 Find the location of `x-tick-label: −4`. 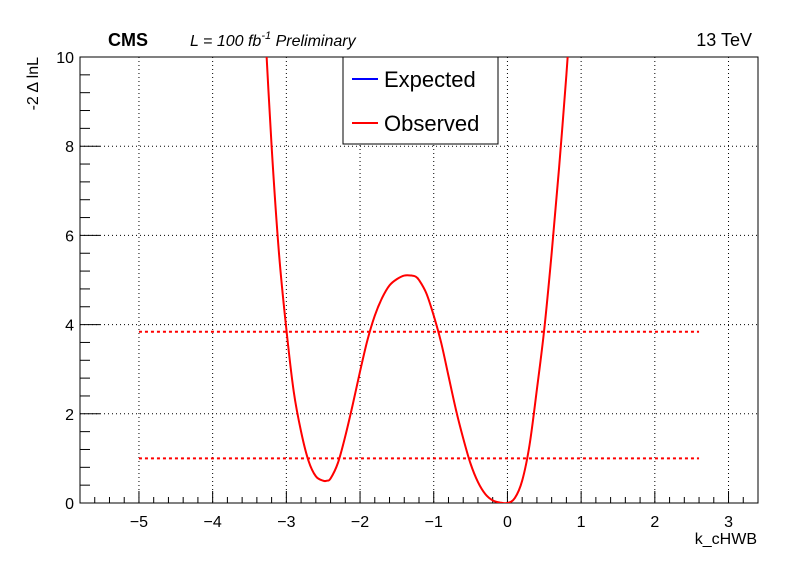

x-tick-label: −4 is located at coordinates (213, 522).